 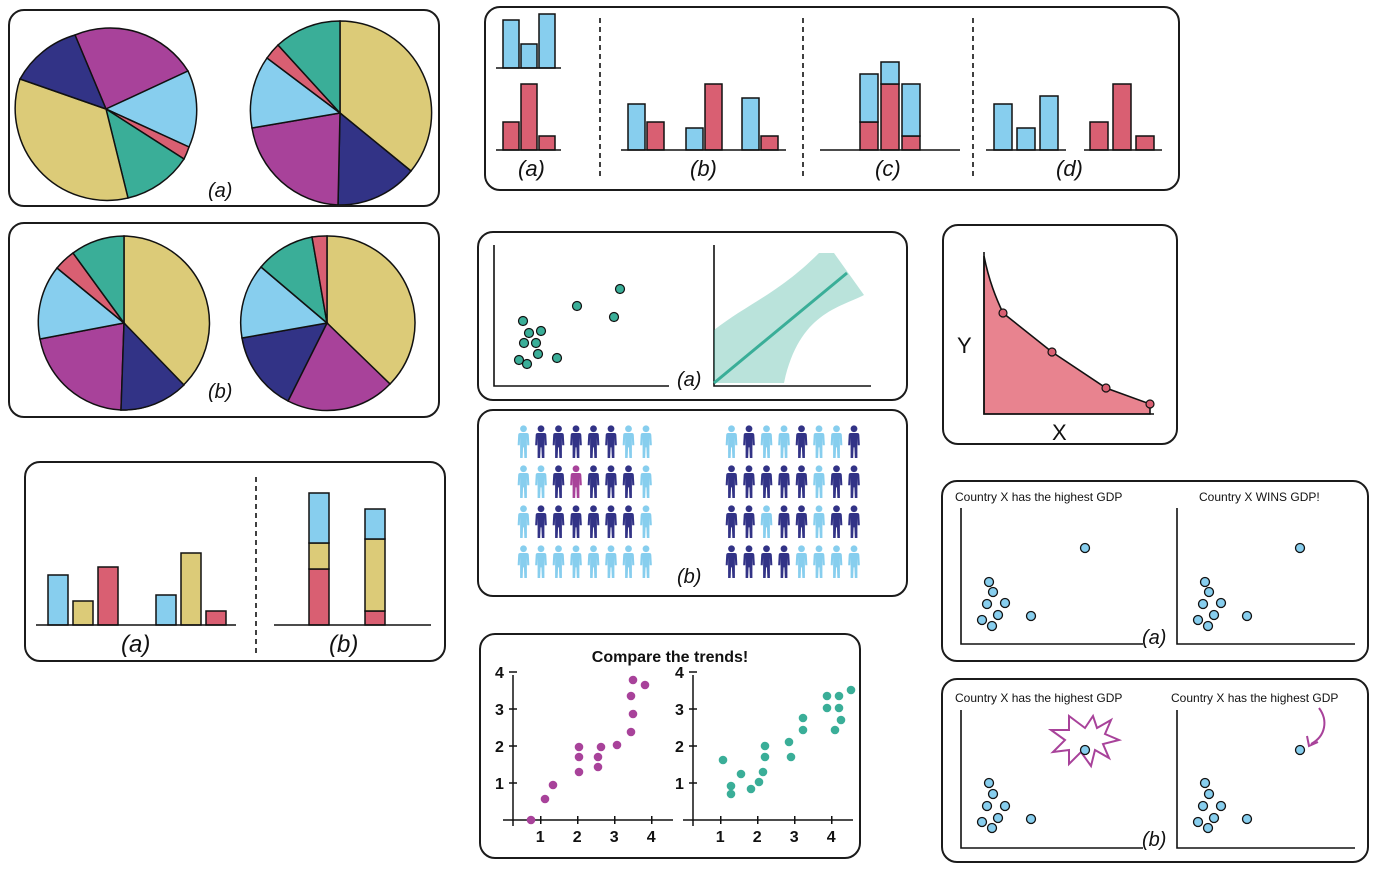 I want to click on pie-panel-a: (a), so click(x=224, y=108).